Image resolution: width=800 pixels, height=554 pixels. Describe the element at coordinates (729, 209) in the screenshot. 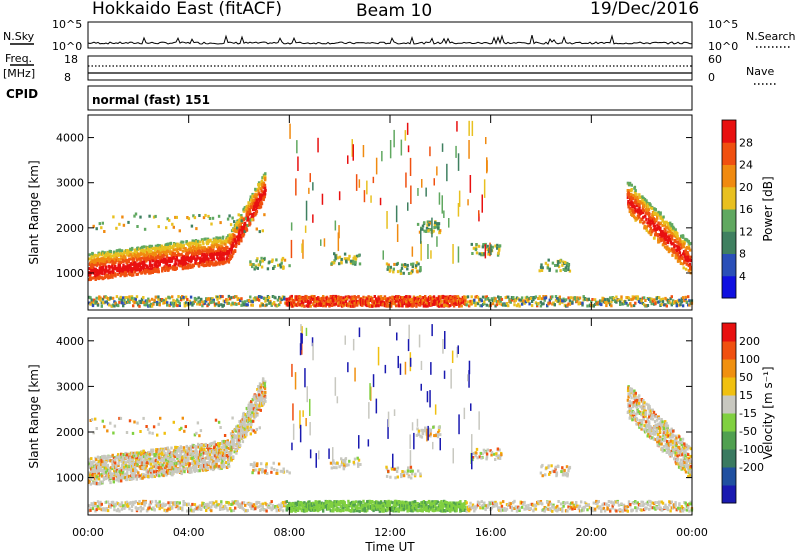

I see `power-colorbar-frame` at that location.